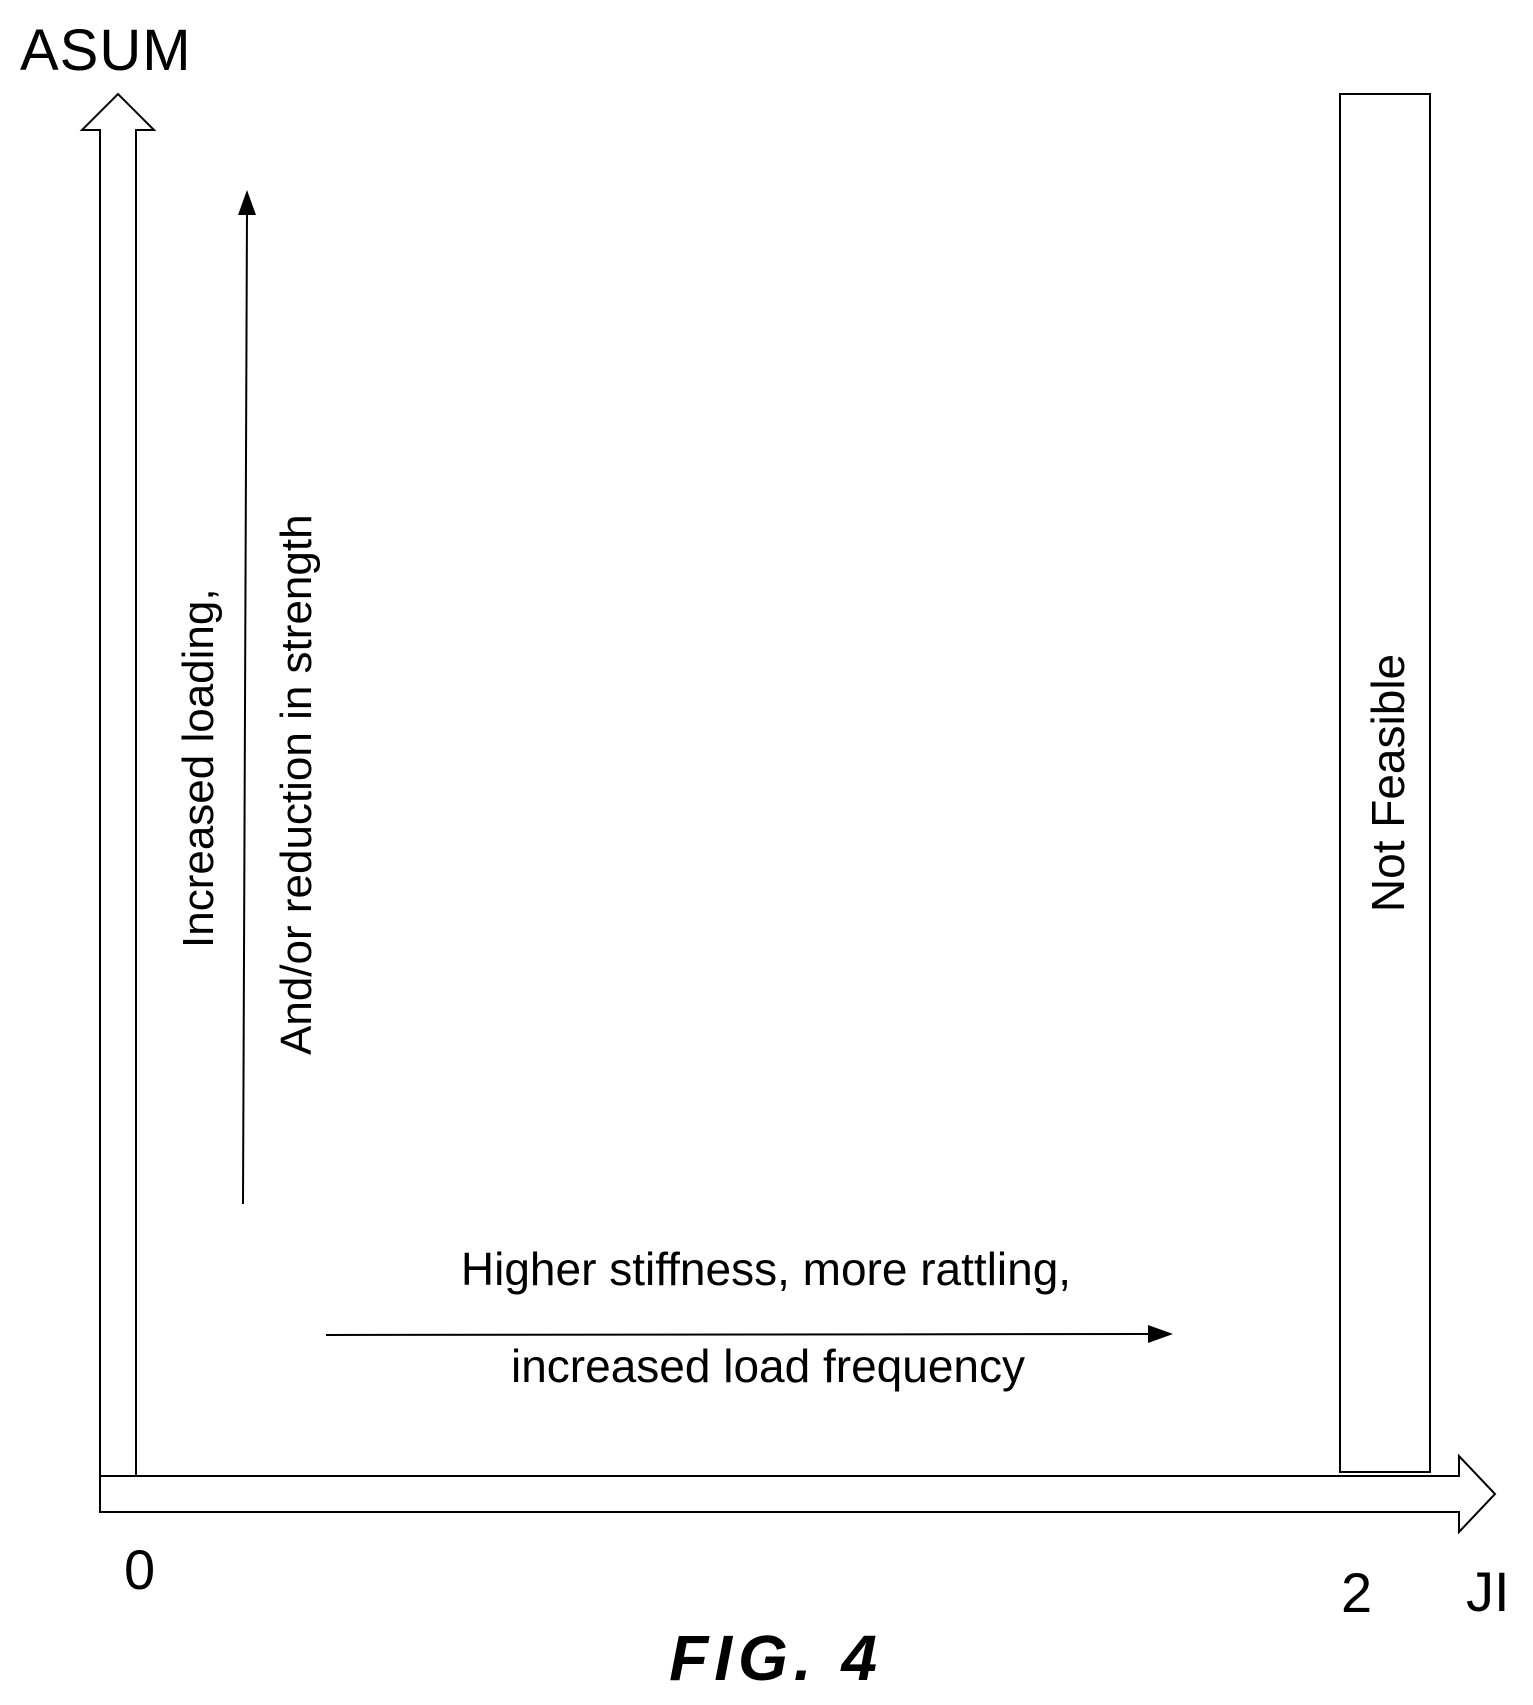 This screenshot has height=1705, width=1533. Describe the element at coordinates (766, 1269) in the screenshot. I see `horizontal-trend-label-line1: Higher stiffness, more rattling,` at that location.